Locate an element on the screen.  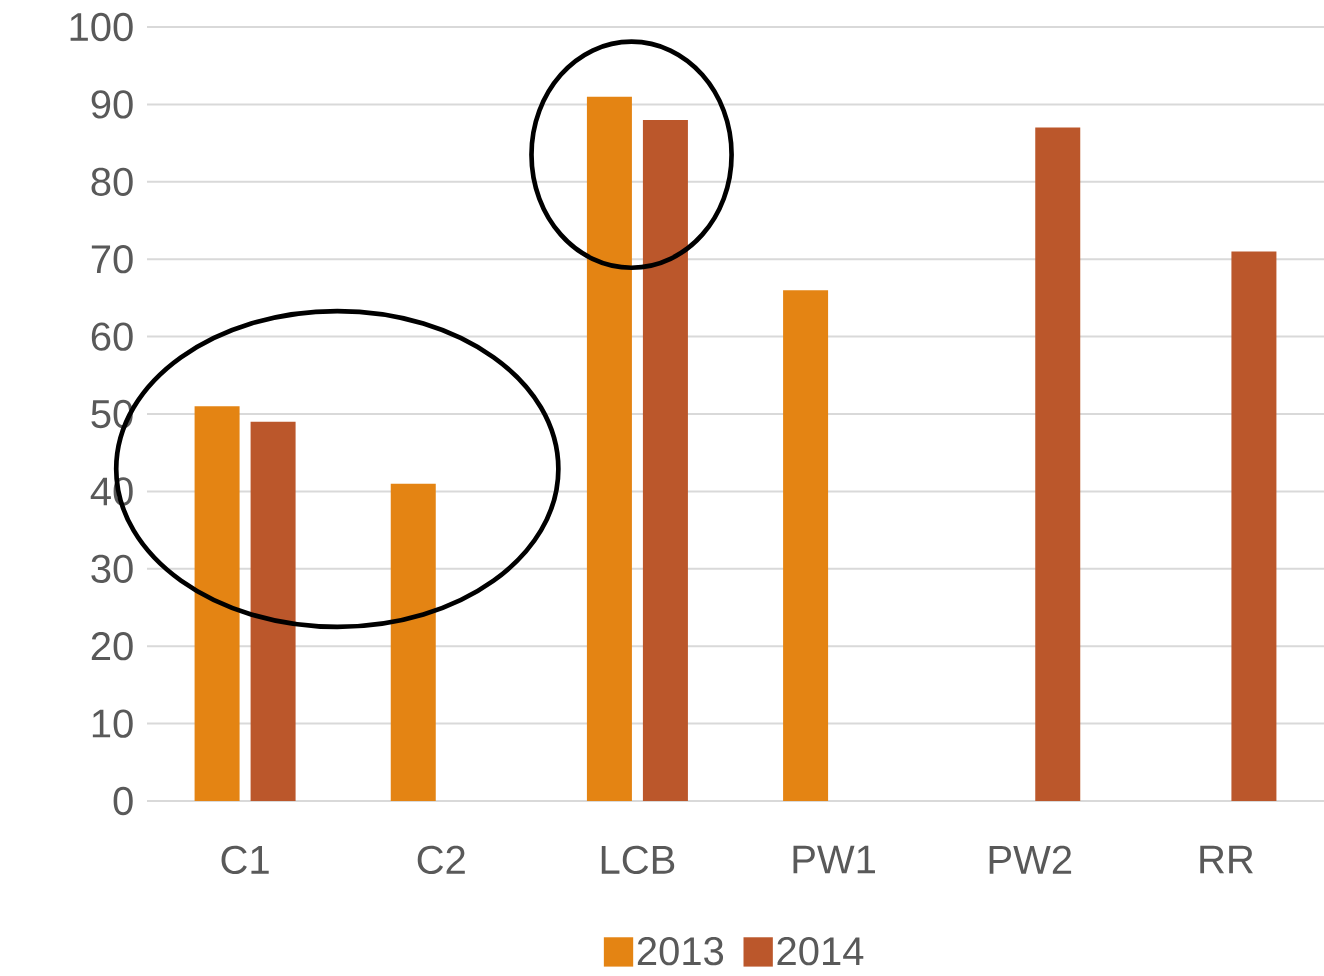
y-tick-label: 80 is located at coordinates (112, 181).